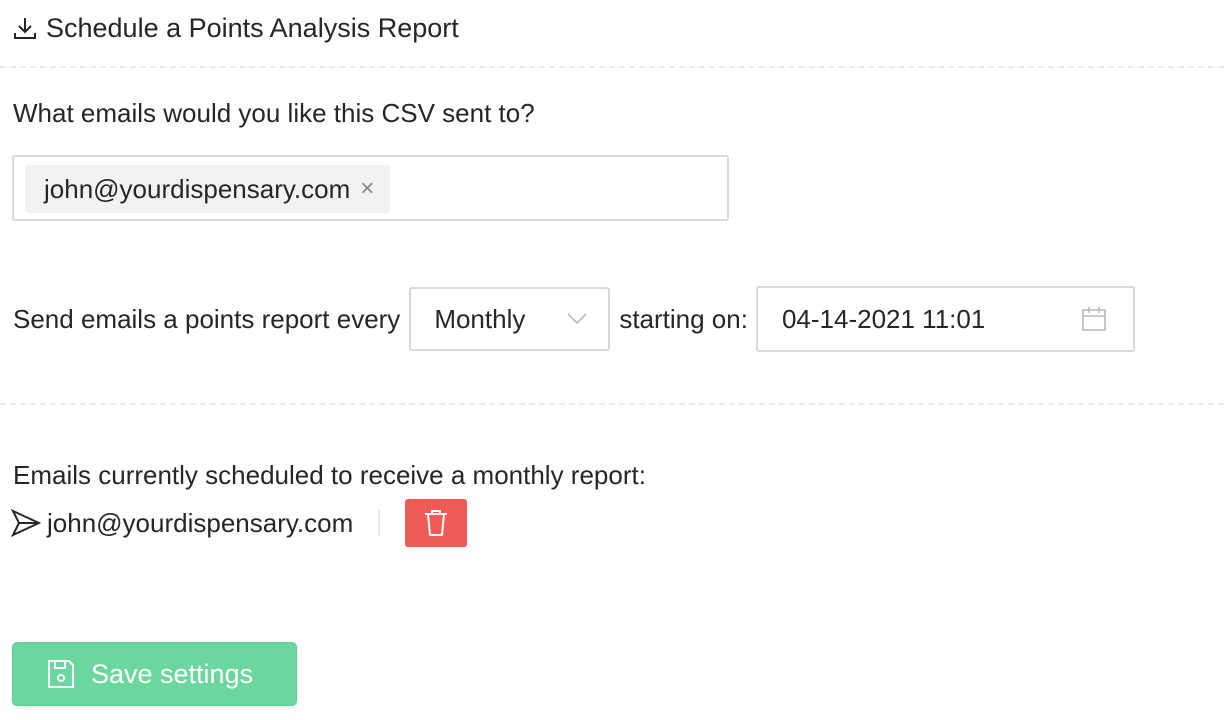 Image resolution: width=1224 pixels, height=720 pixels. Describe the element at coordinates (480, 318) in the screenshot. I see `frequency-value: Monthly` at that location.